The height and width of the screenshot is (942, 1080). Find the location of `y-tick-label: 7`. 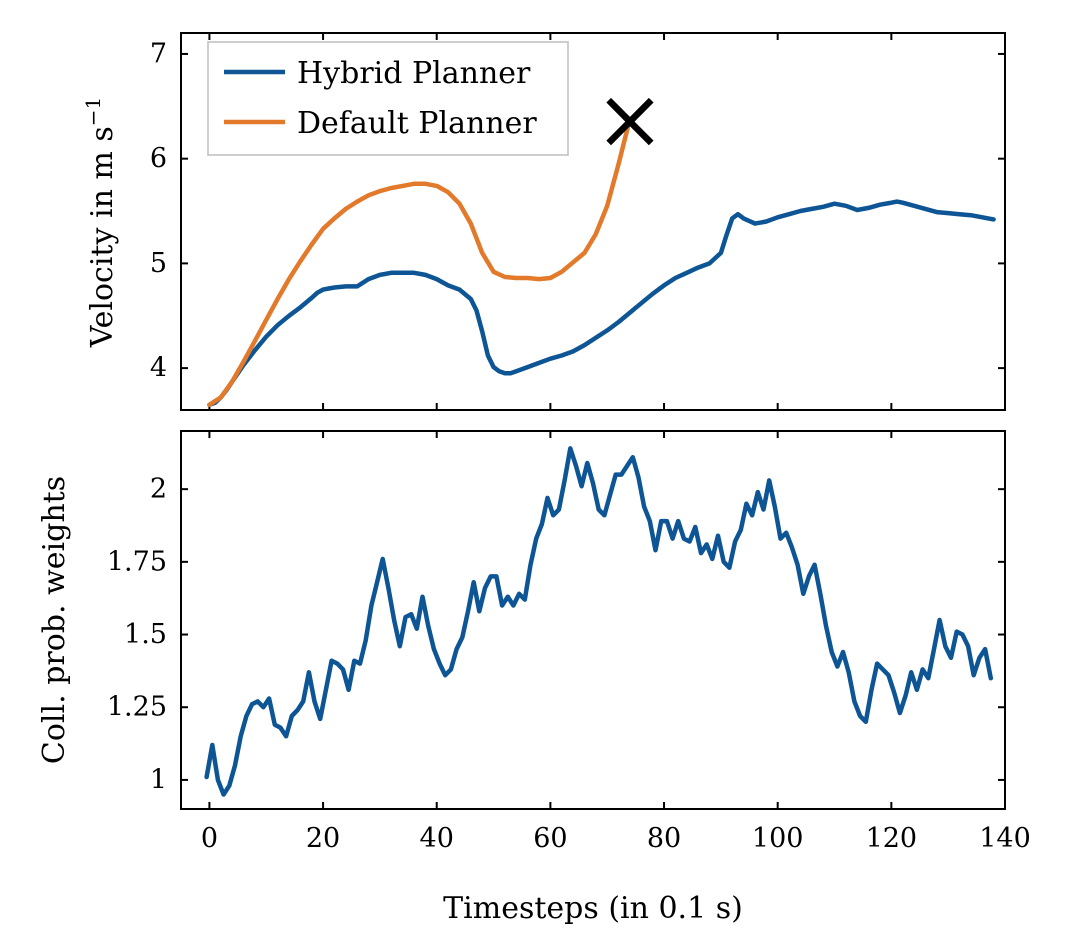

y-tick-label: 7 is located at coordinates (158, 53).